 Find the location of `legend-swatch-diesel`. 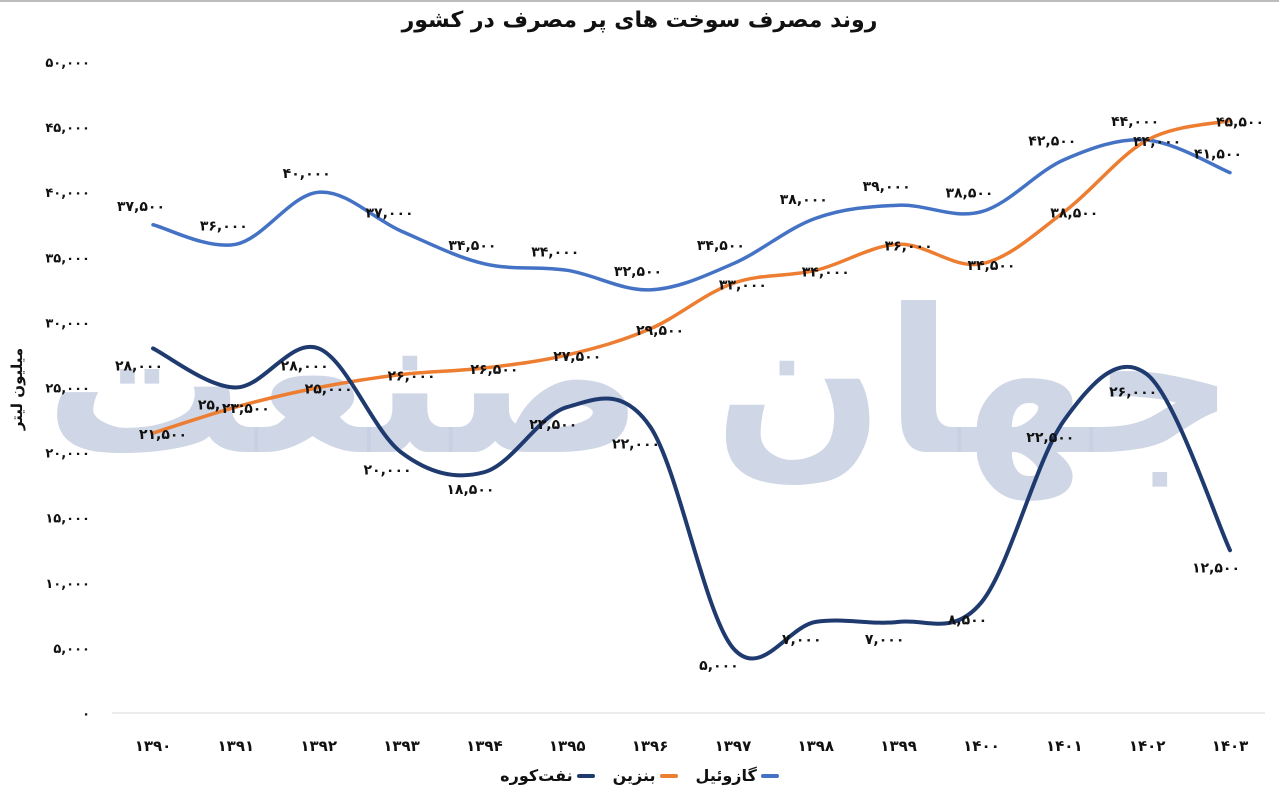

legend-swatch-diesel is located at coordinates (769, 775).